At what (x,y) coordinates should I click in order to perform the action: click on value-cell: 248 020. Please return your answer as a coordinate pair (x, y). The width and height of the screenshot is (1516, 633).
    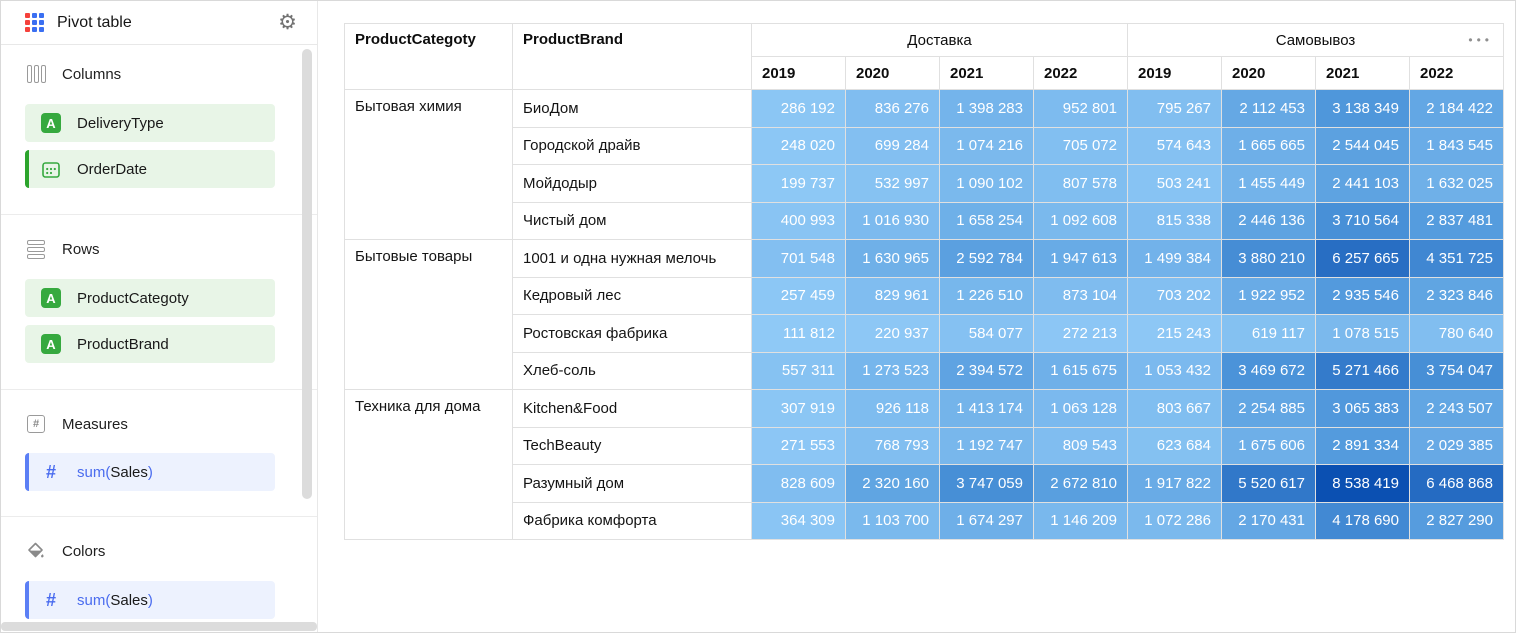
    Looking at the image, I should click on (798, 145).